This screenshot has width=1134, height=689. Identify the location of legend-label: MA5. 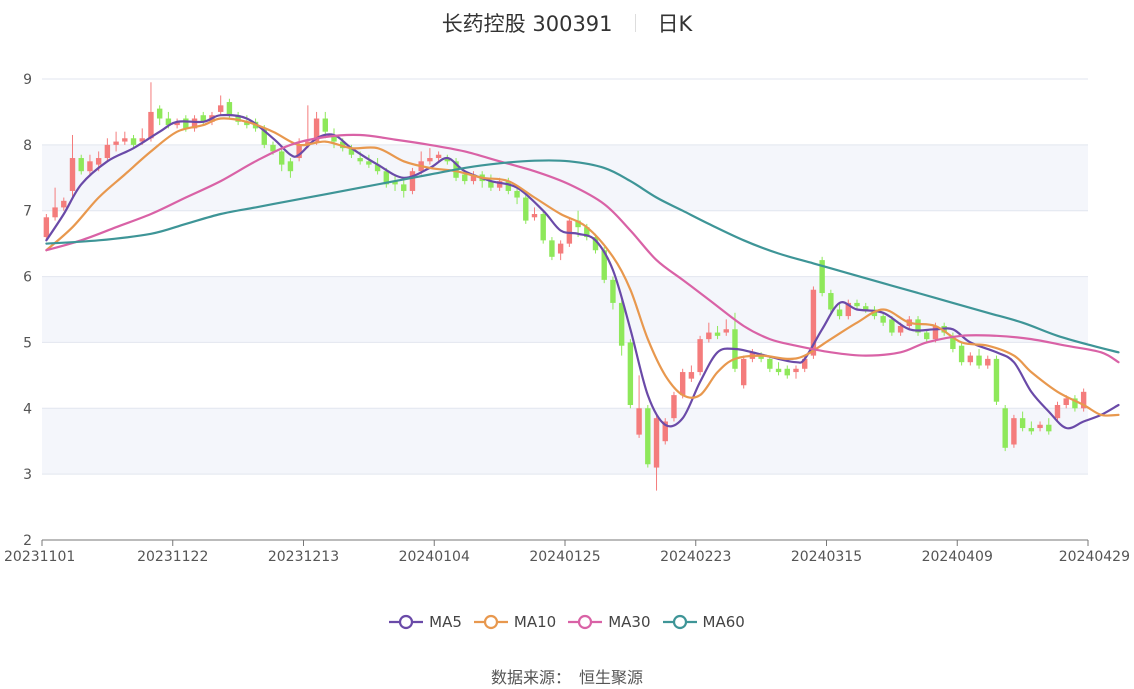
(445, 621).